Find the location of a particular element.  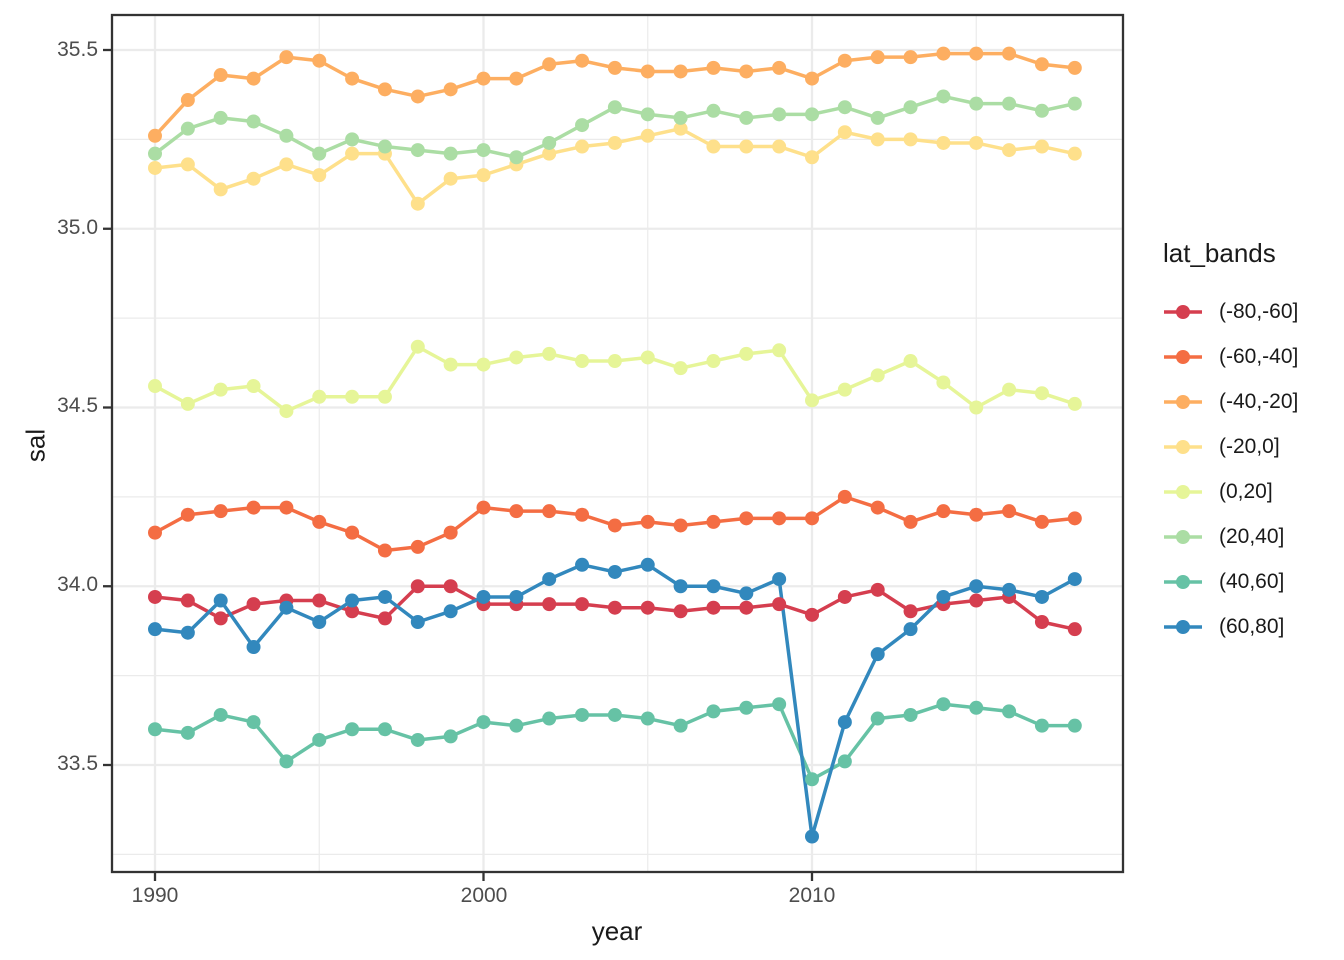

y-tick-label: 35.0 is located at coordinates (77, 227).